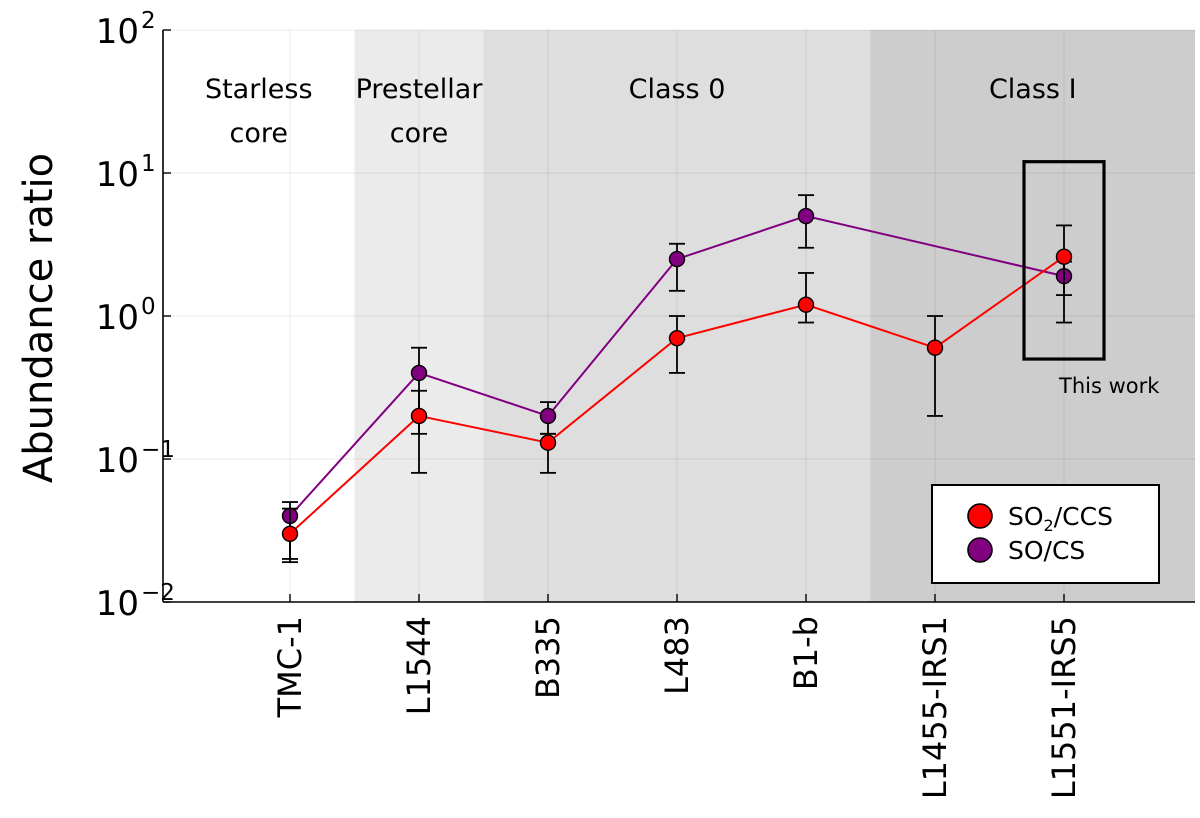 The height and width of the screenshot is (818, 1200). Describe the element at coordinates (419, 665) in the screenshot. I see `x-tick-label: L1544` at that location.